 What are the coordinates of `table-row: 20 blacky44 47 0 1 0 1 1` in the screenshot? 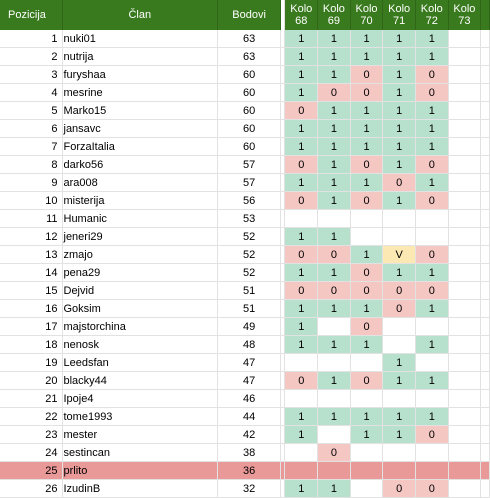 It's located at (245, 380).